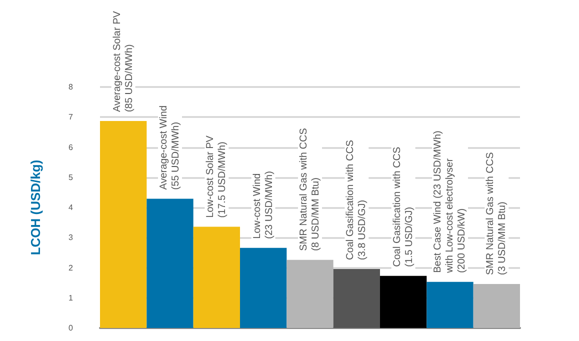 This screenshot has height=341, width=579. I want to click on x-tick-label: Coal Gasification with CCS (3.8 USD/GJ), so click(356, 200).